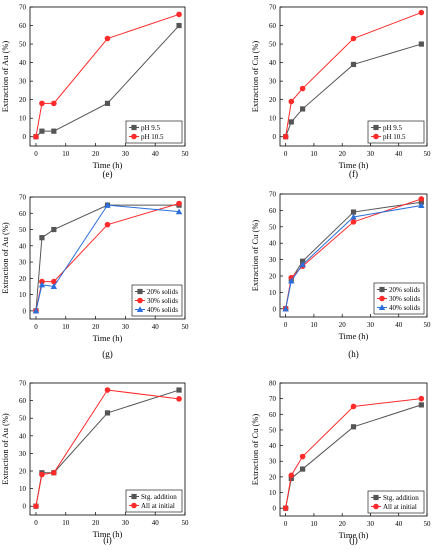  I want to click on legend-label: pH 10.5, so click(394, 137).